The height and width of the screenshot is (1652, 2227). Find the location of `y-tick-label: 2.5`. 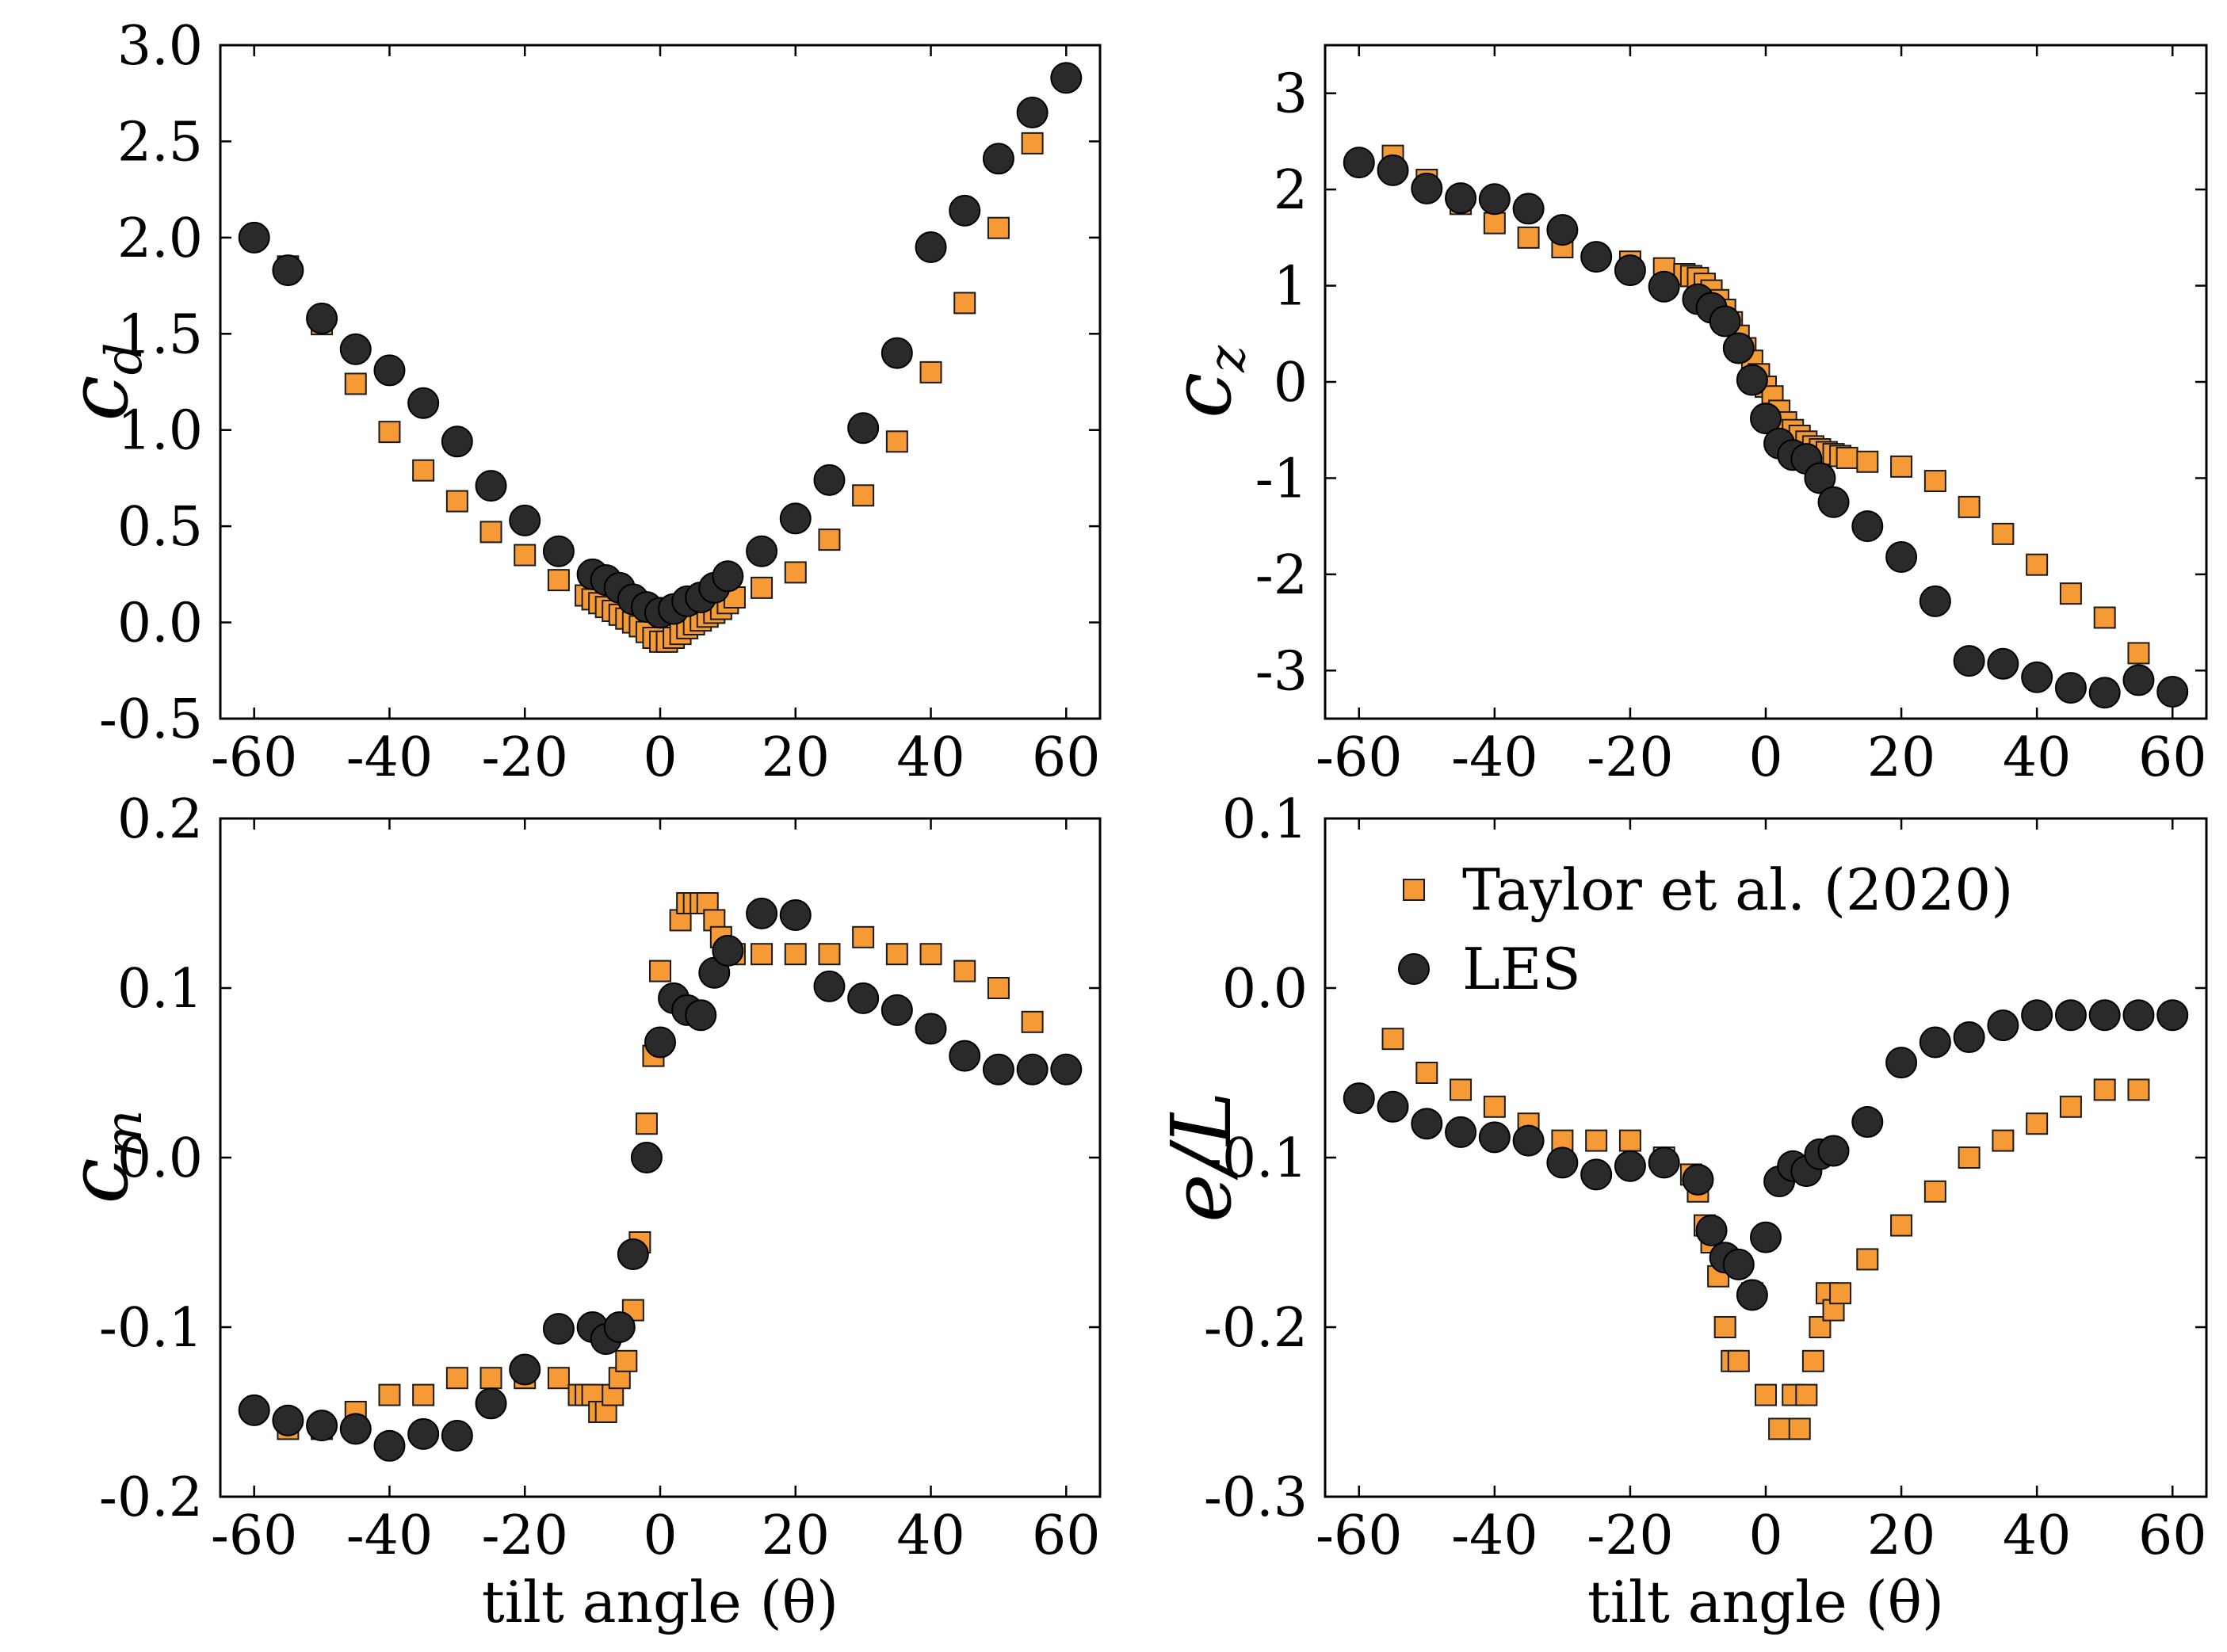

y-tick-label: 2.5 is located at coordinates (160, 142).